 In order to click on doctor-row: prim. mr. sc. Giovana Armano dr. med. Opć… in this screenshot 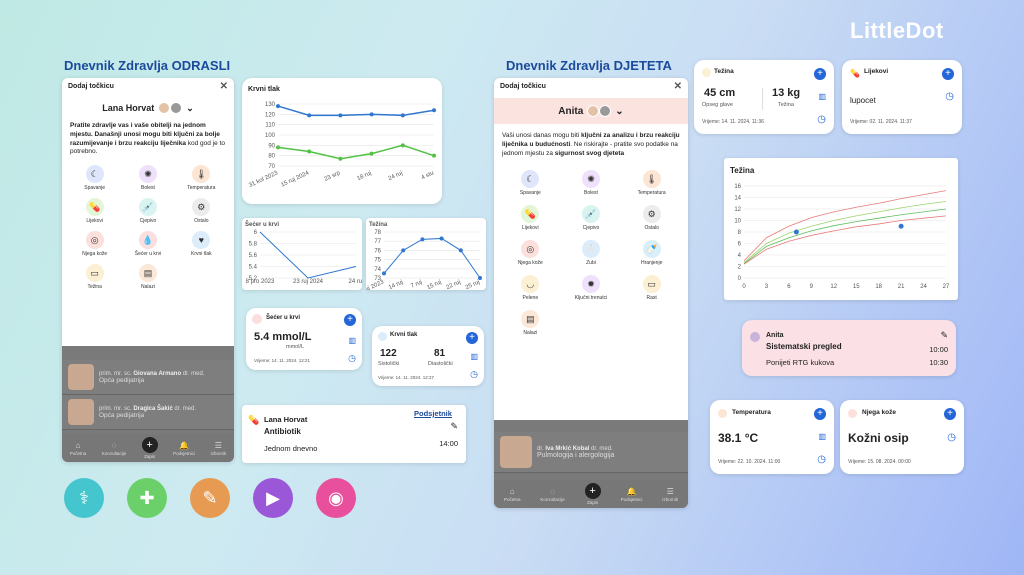, I will do `click(148, 377)`.